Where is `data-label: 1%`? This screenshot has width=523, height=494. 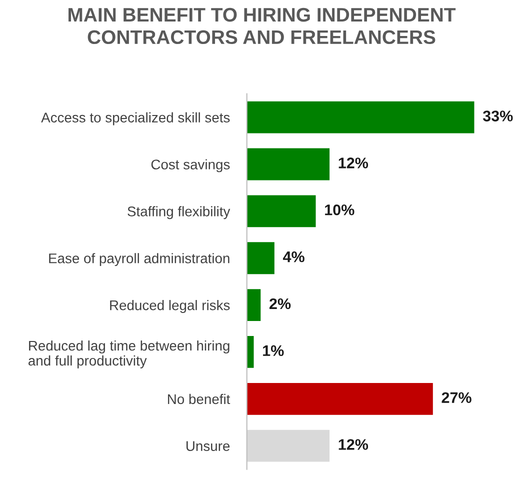 data-label: 1% is located at coordinates (273, 350).